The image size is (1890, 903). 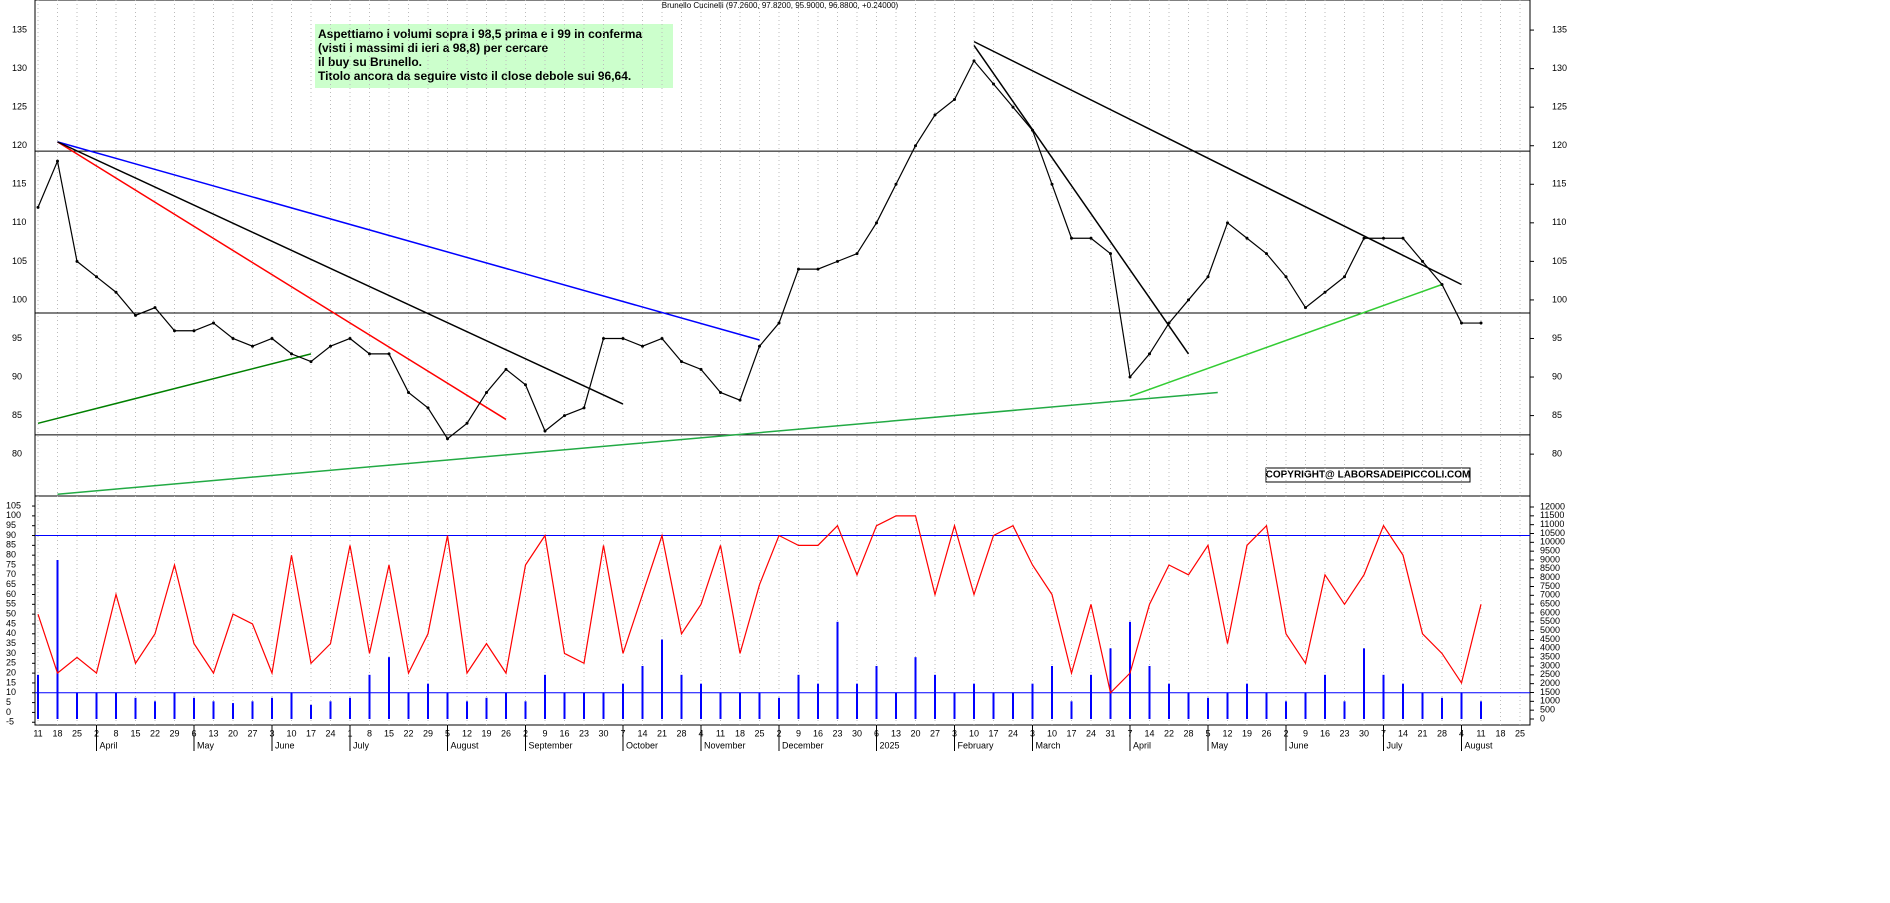 I want to click on x-tick-label: 10, so click(x=1052, y=733).